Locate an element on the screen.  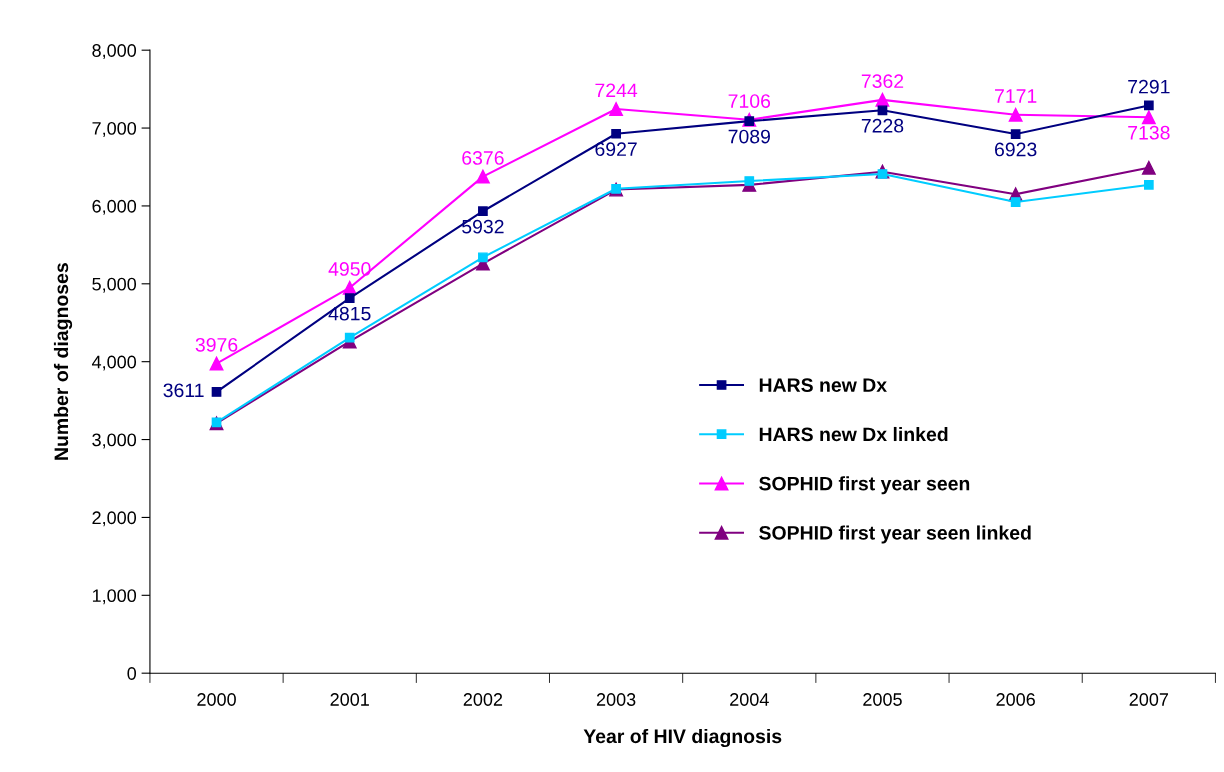
data-label: 7138 is located at coordinates (1149, 132).